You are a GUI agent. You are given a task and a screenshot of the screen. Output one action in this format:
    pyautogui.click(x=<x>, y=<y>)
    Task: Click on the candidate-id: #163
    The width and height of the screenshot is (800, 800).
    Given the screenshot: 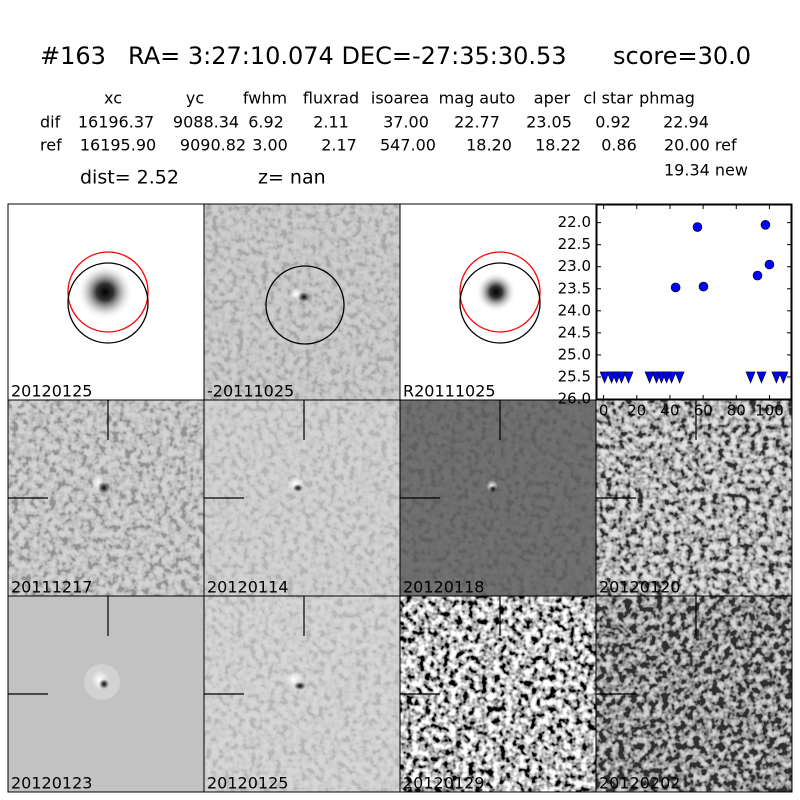 What is the action you would take?
    pyautogui.click(x=73, y=56)
    